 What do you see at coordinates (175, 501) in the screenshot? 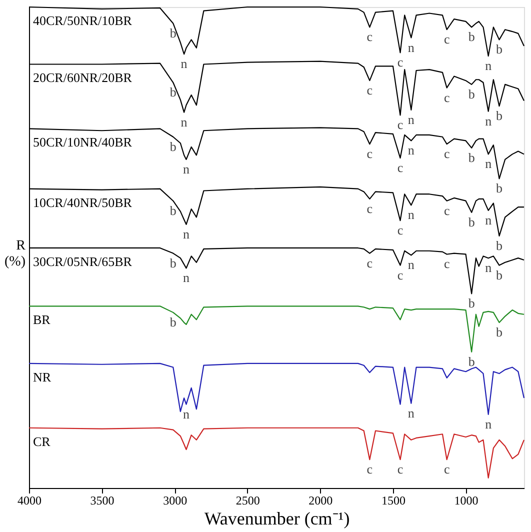
I see `x-tick-label: 3000` at bounding box center [175, 501].